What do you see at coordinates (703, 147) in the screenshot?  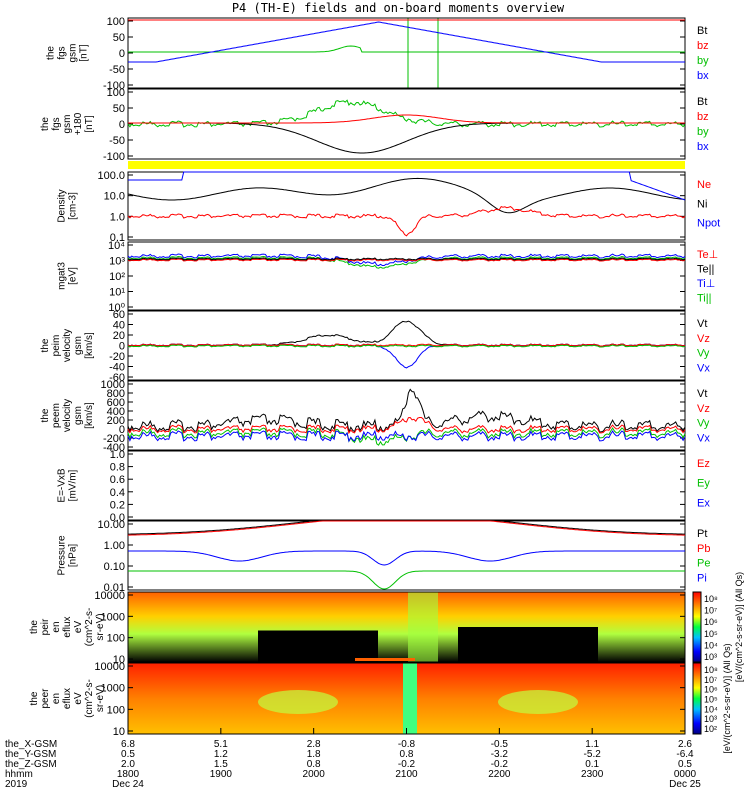 I see `legend-entry: bx` at bounding box center [703, 147].